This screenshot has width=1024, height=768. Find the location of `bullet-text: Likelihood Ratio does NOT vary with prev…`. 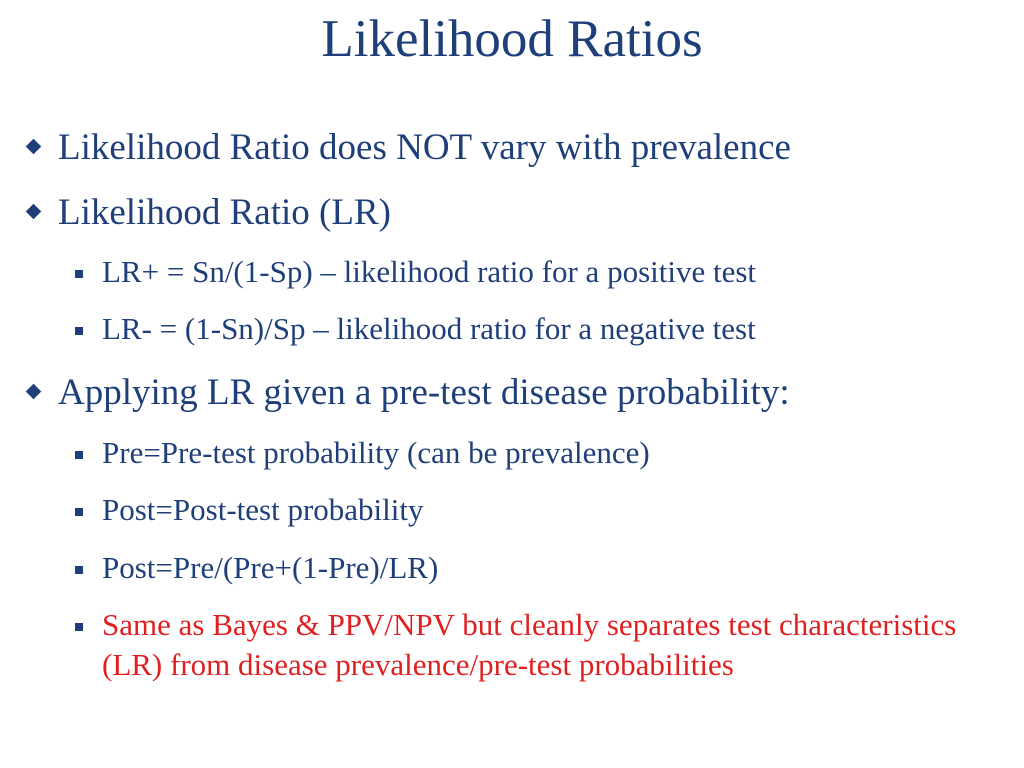

bullet-text: Likelihood Ratio does NOT vary with prev… is located at coordinates (424, 147).